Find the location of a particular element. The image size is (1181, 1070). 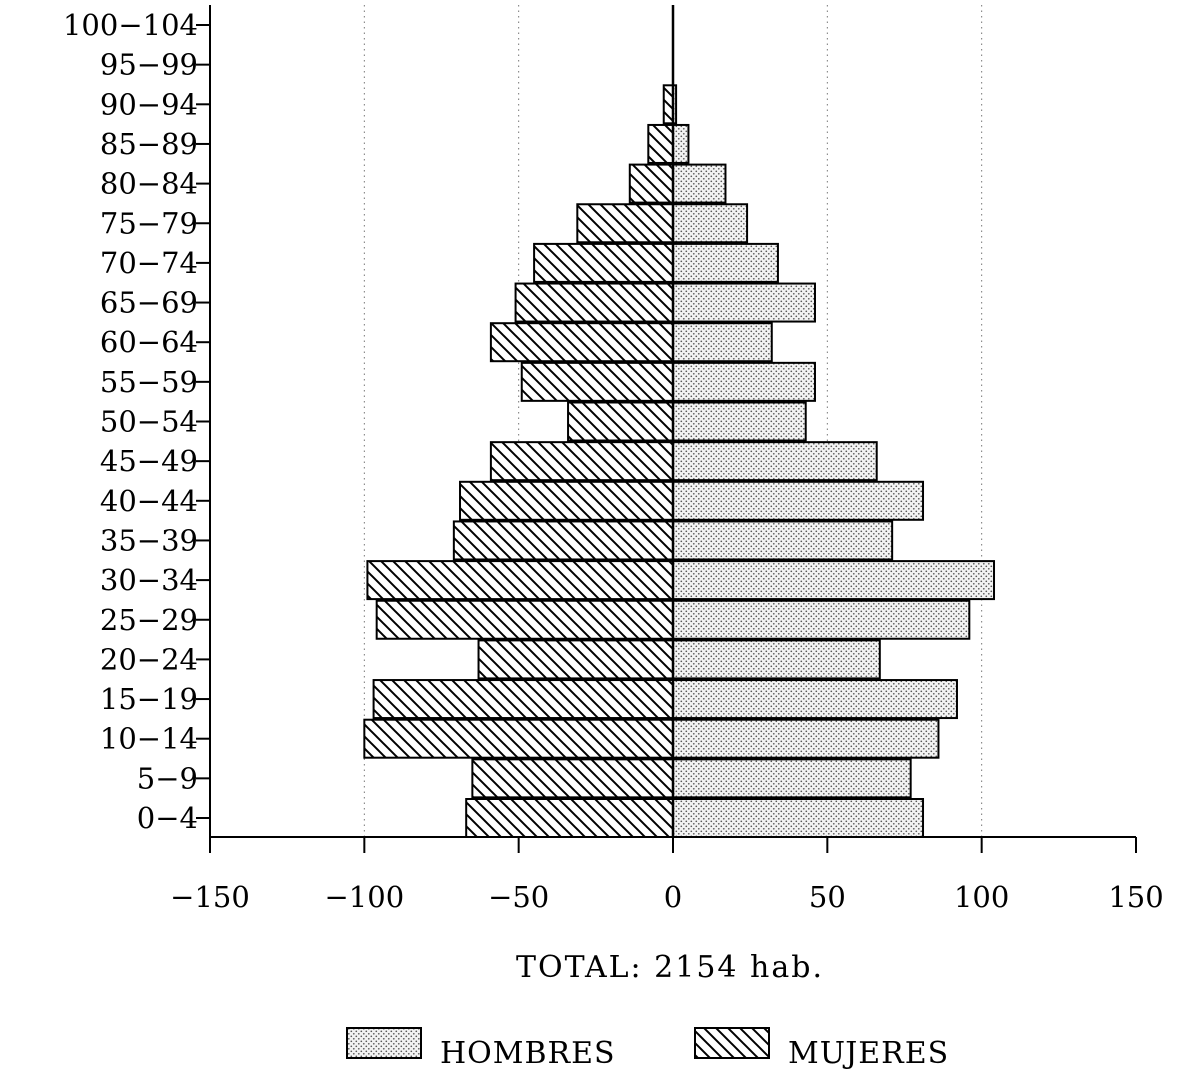

y-tick-label: 90−94 is located at coordinates (149, 104).